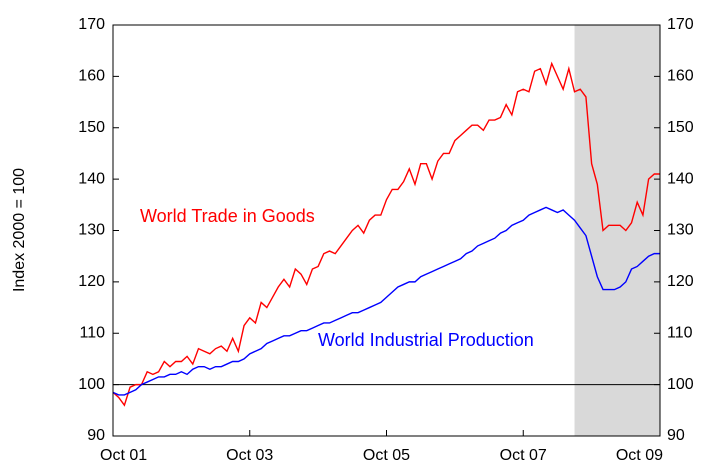 The width and height of the screenshot is (713, 473). Describe the element at coordinates (96, 435) in the screenshot. I see `y-tick-label: 90` at that location.